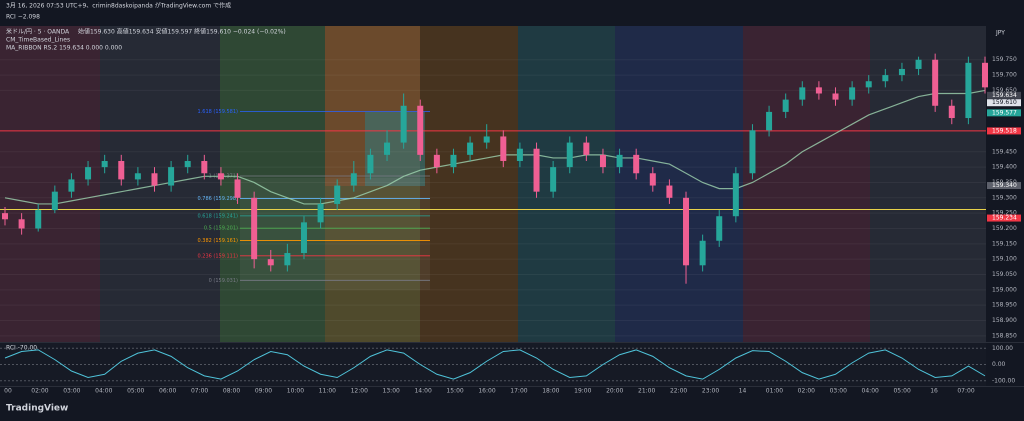  Describe the element at coordinates (1004, 90) in the screenshot. I see `y-tick-label: 159.650` at that location.